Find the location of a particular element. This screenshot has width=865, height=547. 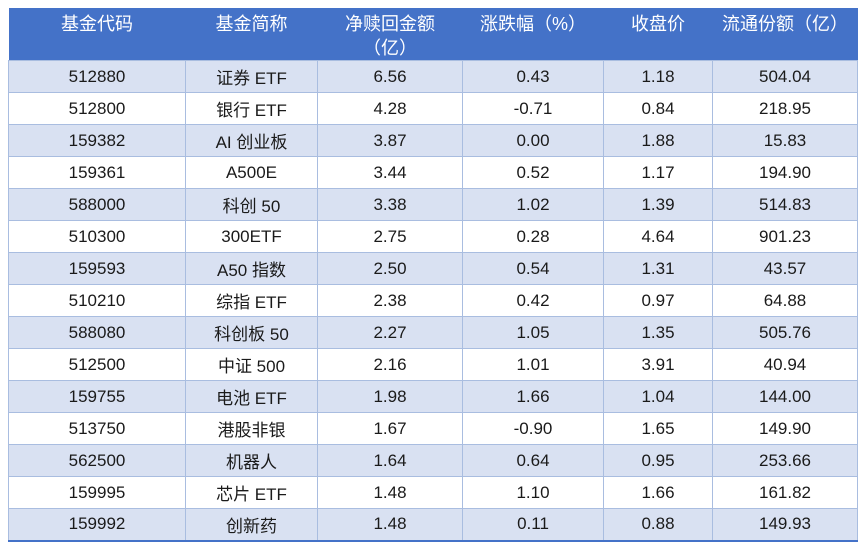

cell-close: 1.17 is located at coordinates (658, 172).